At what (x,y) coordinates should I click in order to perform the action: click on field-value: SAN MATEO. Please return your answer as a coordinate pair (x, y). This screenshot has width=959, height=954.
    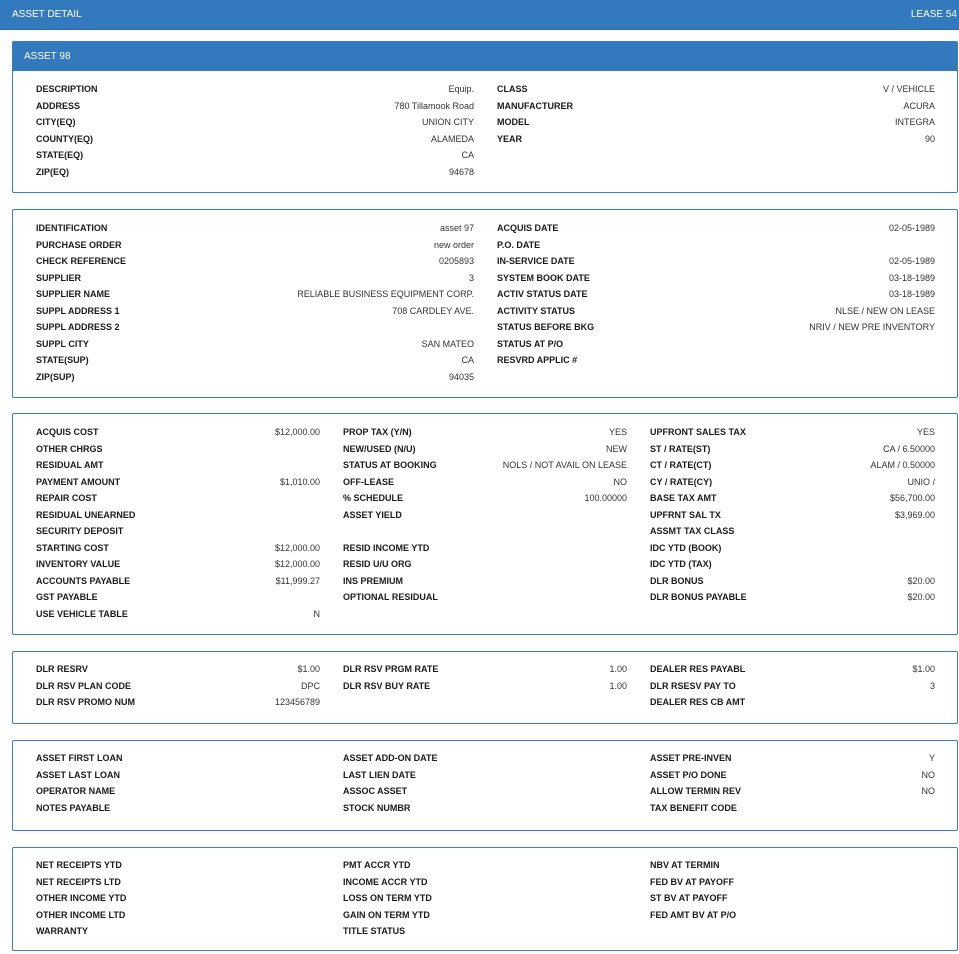
    Looking at the image, I should click on (447, 343).